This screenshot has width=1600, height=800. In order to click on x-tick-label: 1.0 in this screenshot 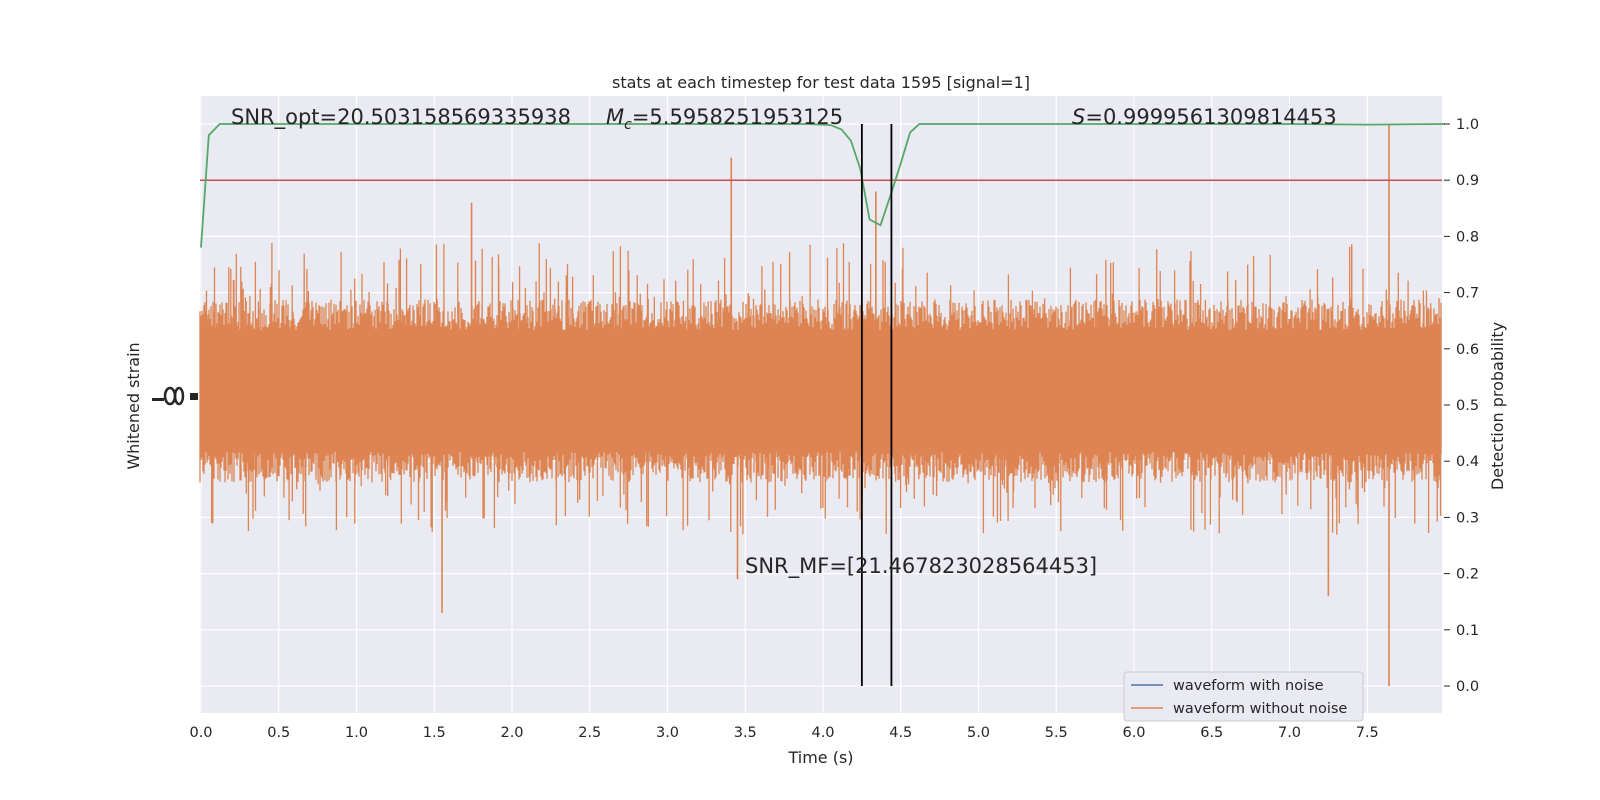, I will do `click(356, 733)`.